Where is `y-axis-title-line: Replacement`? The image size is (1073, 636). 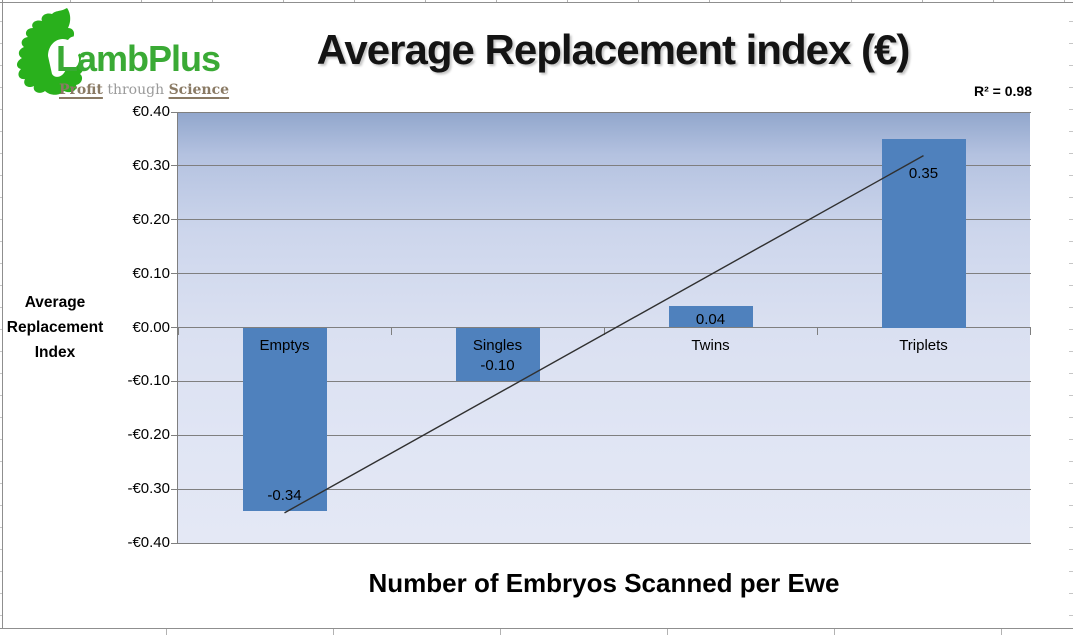
y-axis-title-line: Replacement is located at coordinates (55, 327).